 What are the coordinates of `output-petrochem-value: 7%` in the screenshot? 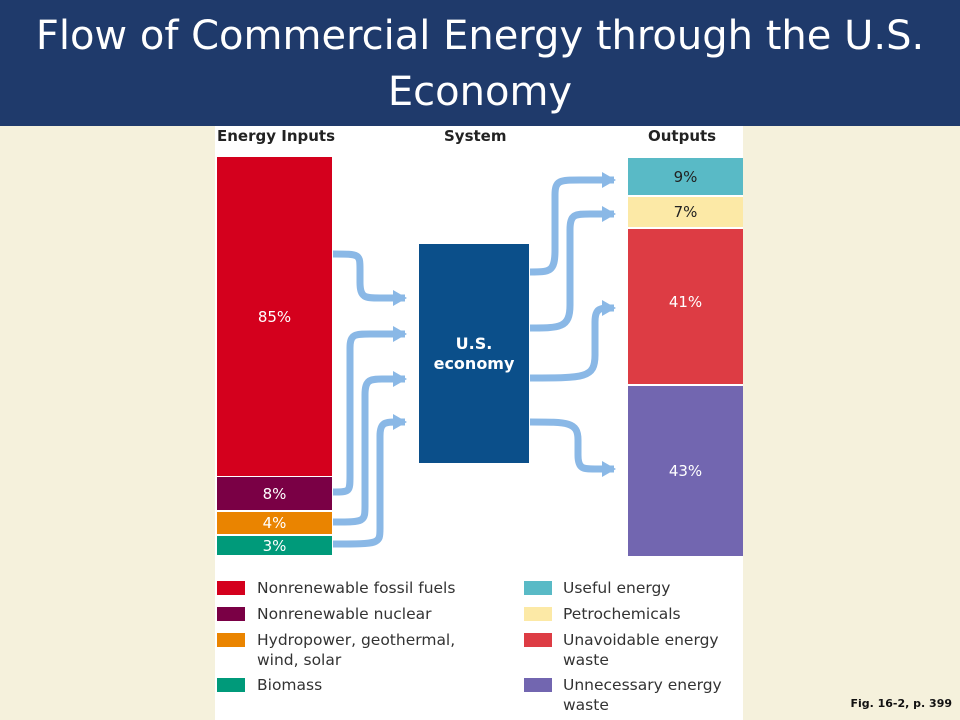 It's located at (685, 212).